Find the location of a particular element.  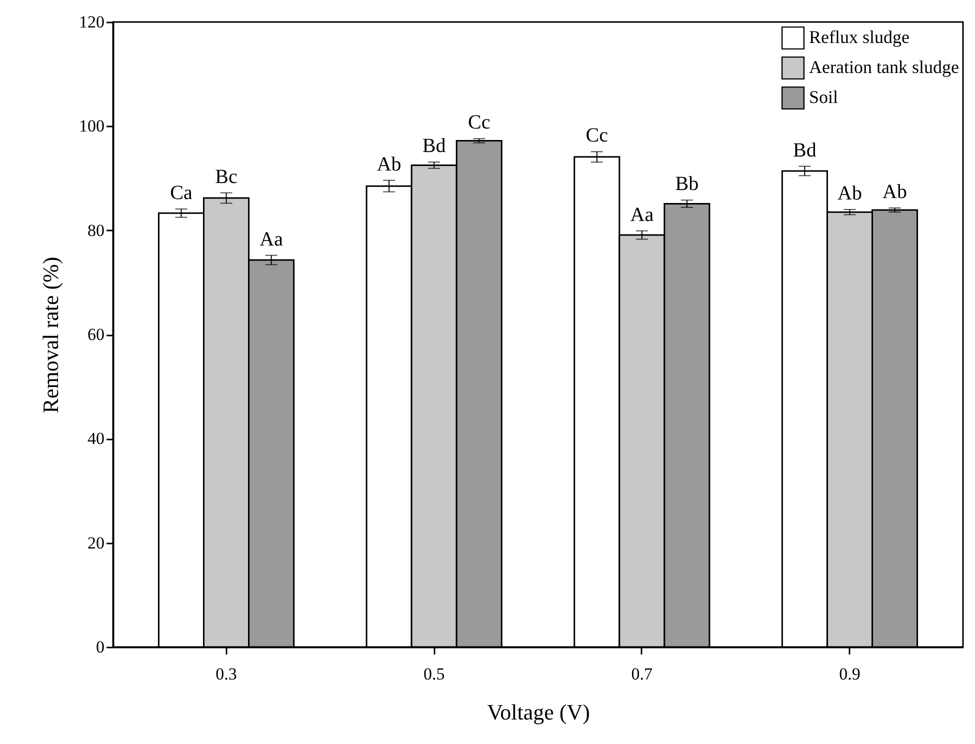

y-tick-label: 20 is located at coordinates (96, 542).